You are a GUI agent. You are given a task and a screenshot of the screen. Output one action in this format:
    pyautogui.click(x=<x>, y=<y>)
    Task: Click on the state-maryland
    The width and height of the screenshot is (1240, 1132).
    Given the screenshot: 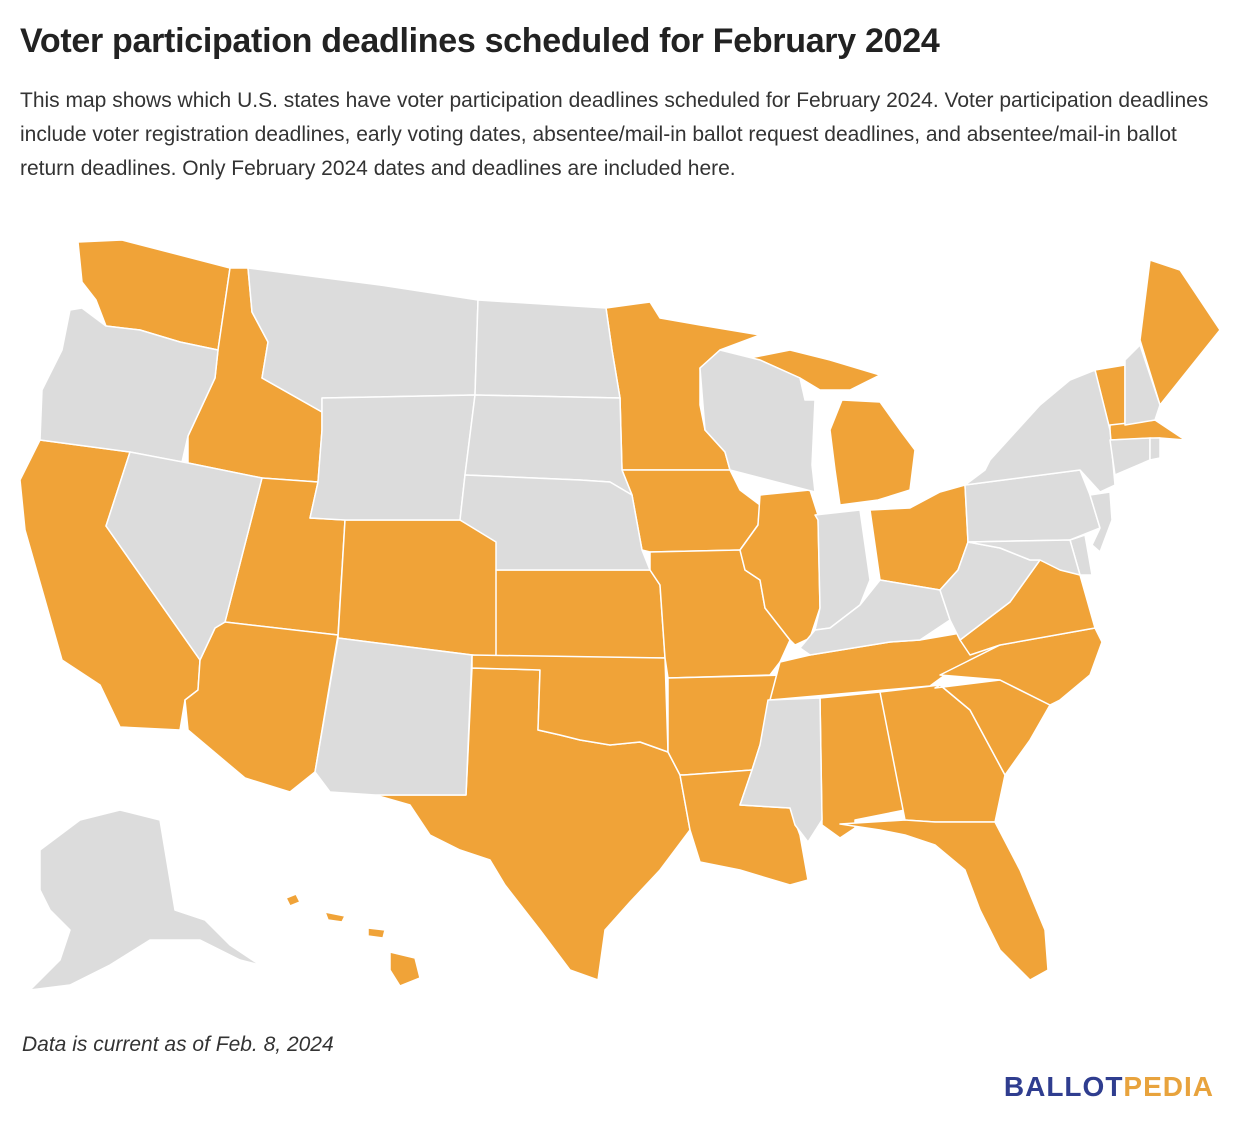 What is the action you would take?
    pyautogui.click(x=1024, y=557)
    